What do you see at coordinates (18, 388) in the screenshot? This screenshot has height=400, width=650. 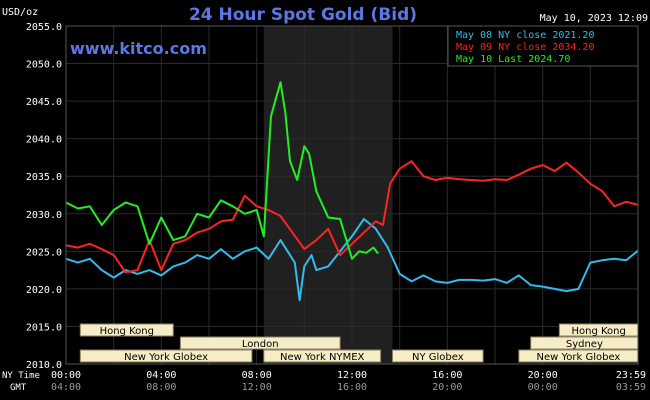 I see `x-caption-gmt: GMT` at bounding box center [18, 388].